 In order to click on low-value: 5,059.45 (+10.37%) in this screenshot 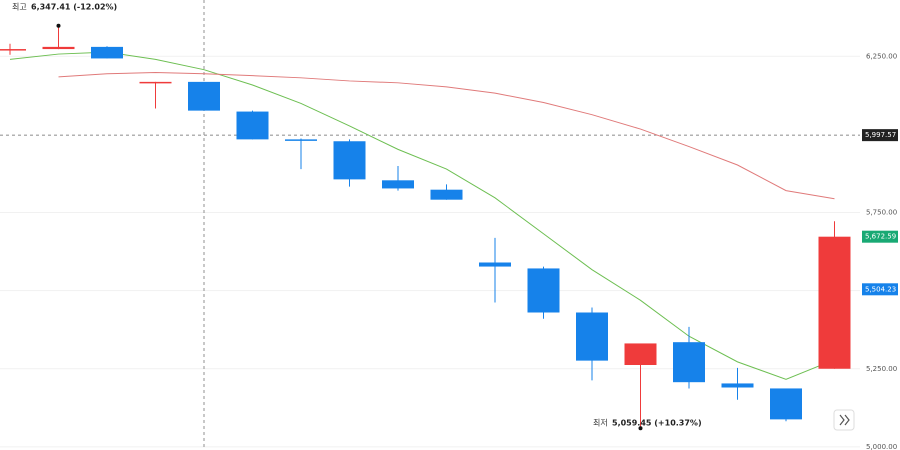, I will do `click(657, 423)`.